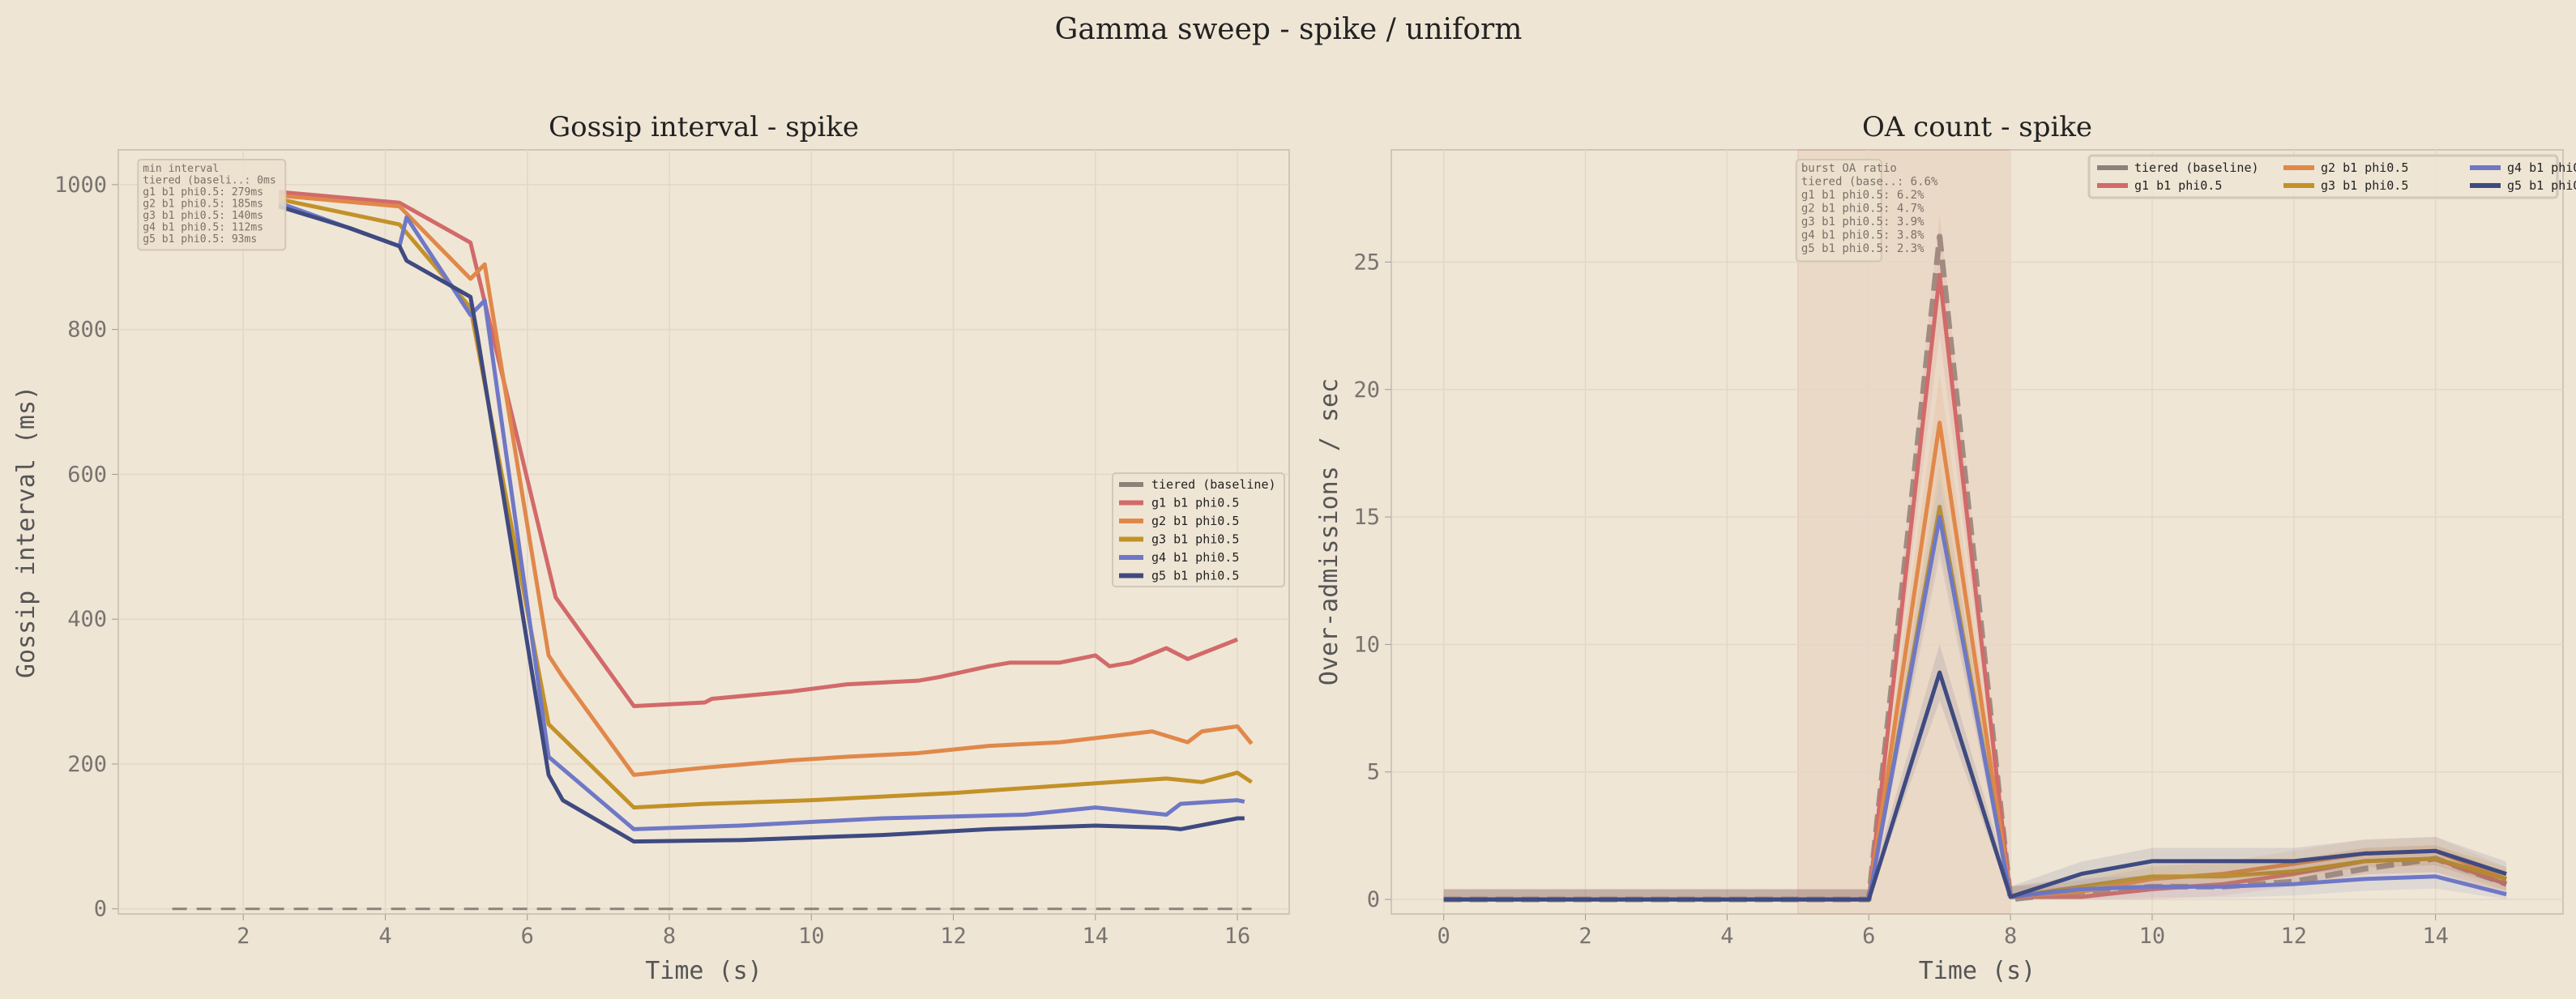 The image size is (2576, 999). I want to click on axes-title: OA count - spike, so click(1977, 127).